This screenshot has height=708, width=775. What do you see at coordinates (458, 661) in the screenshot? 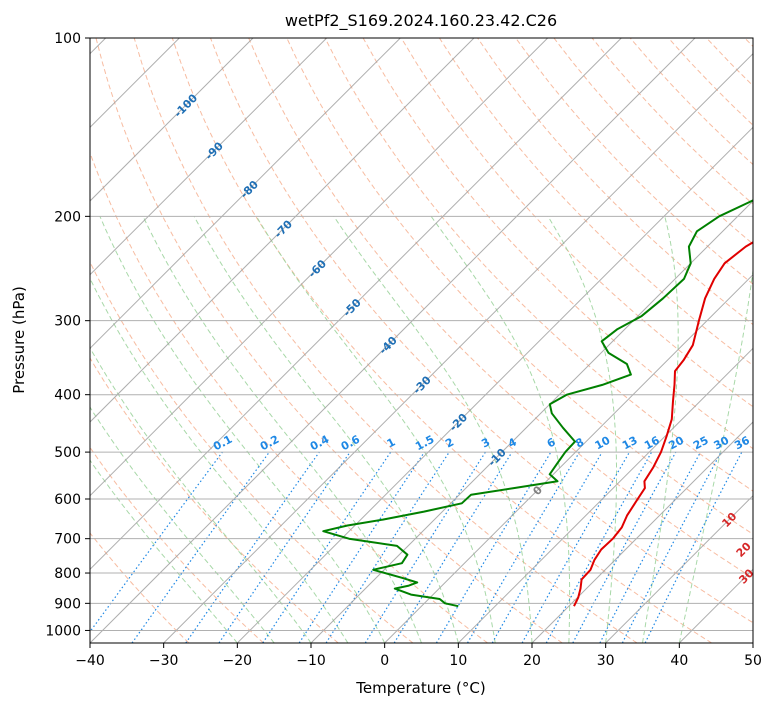
I see `x-tick-label: 10` at bounding box center [458, 661].